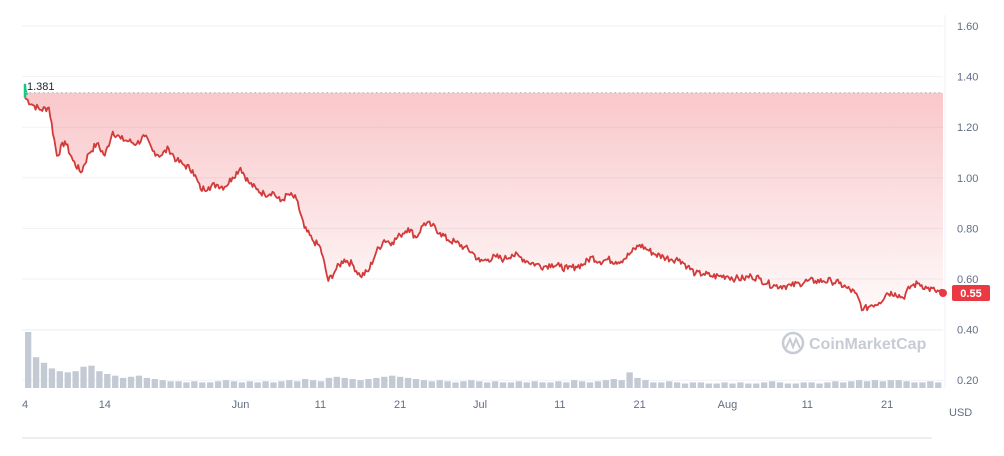  Describe the element at coordinates (105, 405) in the screenshot. I see `x-tick-label: 14` at that location.